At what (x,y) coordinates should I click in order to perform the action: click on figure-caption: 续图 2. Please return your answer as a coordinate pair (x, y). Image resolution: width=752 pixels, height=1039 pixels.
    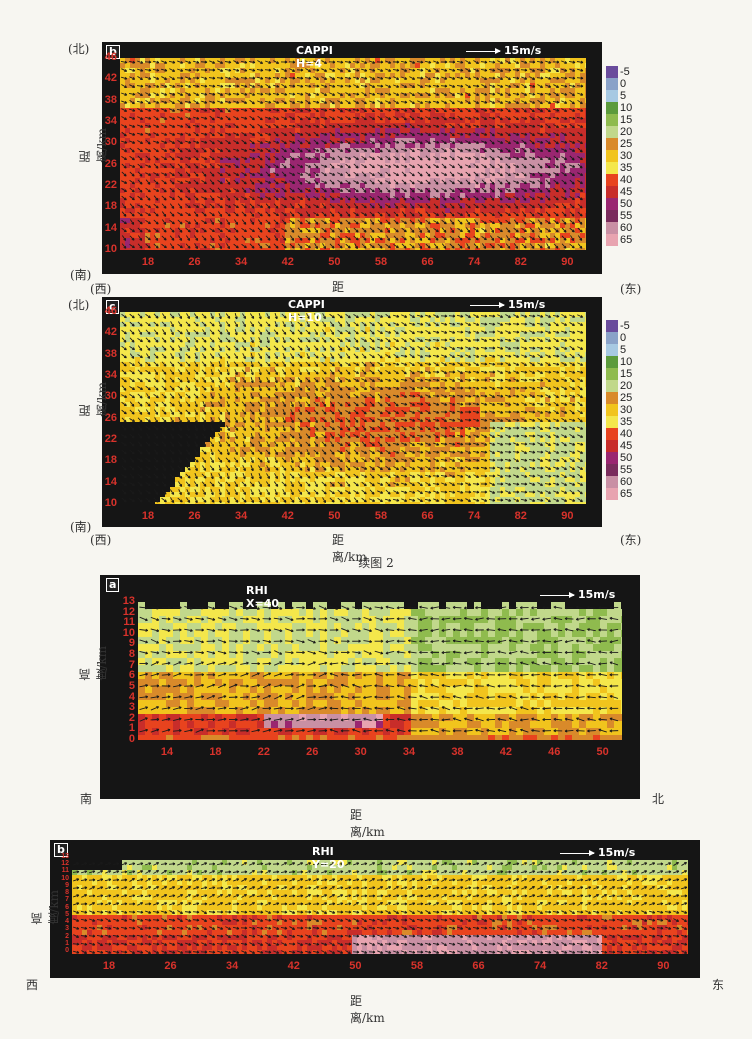
    Looking at the image, I should click on (376, 562).